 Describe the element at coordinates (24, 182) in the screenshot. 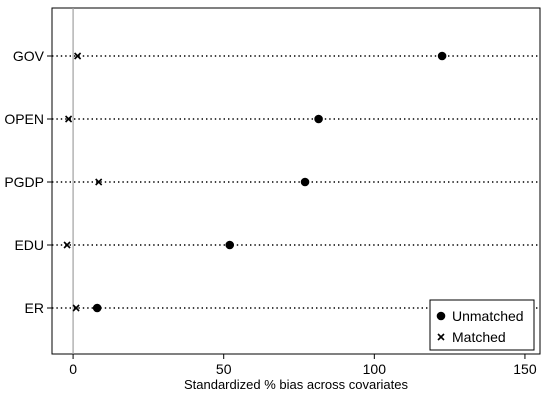

I see `category-label-pgdp: PGDP` at that location.